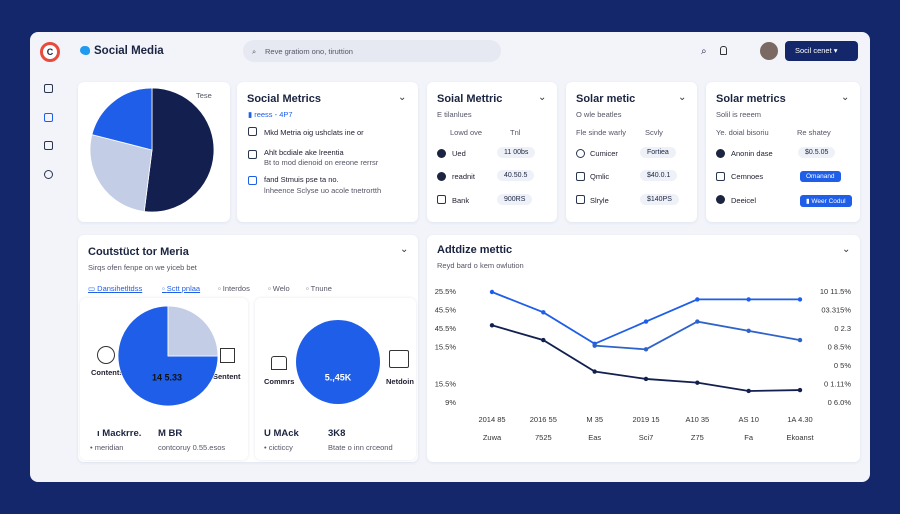 Image resolution: width=900 pixels, height=514 pixels. What do you see at coordinates (747, 176) in the screenshot?
I see `row-label: Cemnoes` at bounding box center [747, 176].